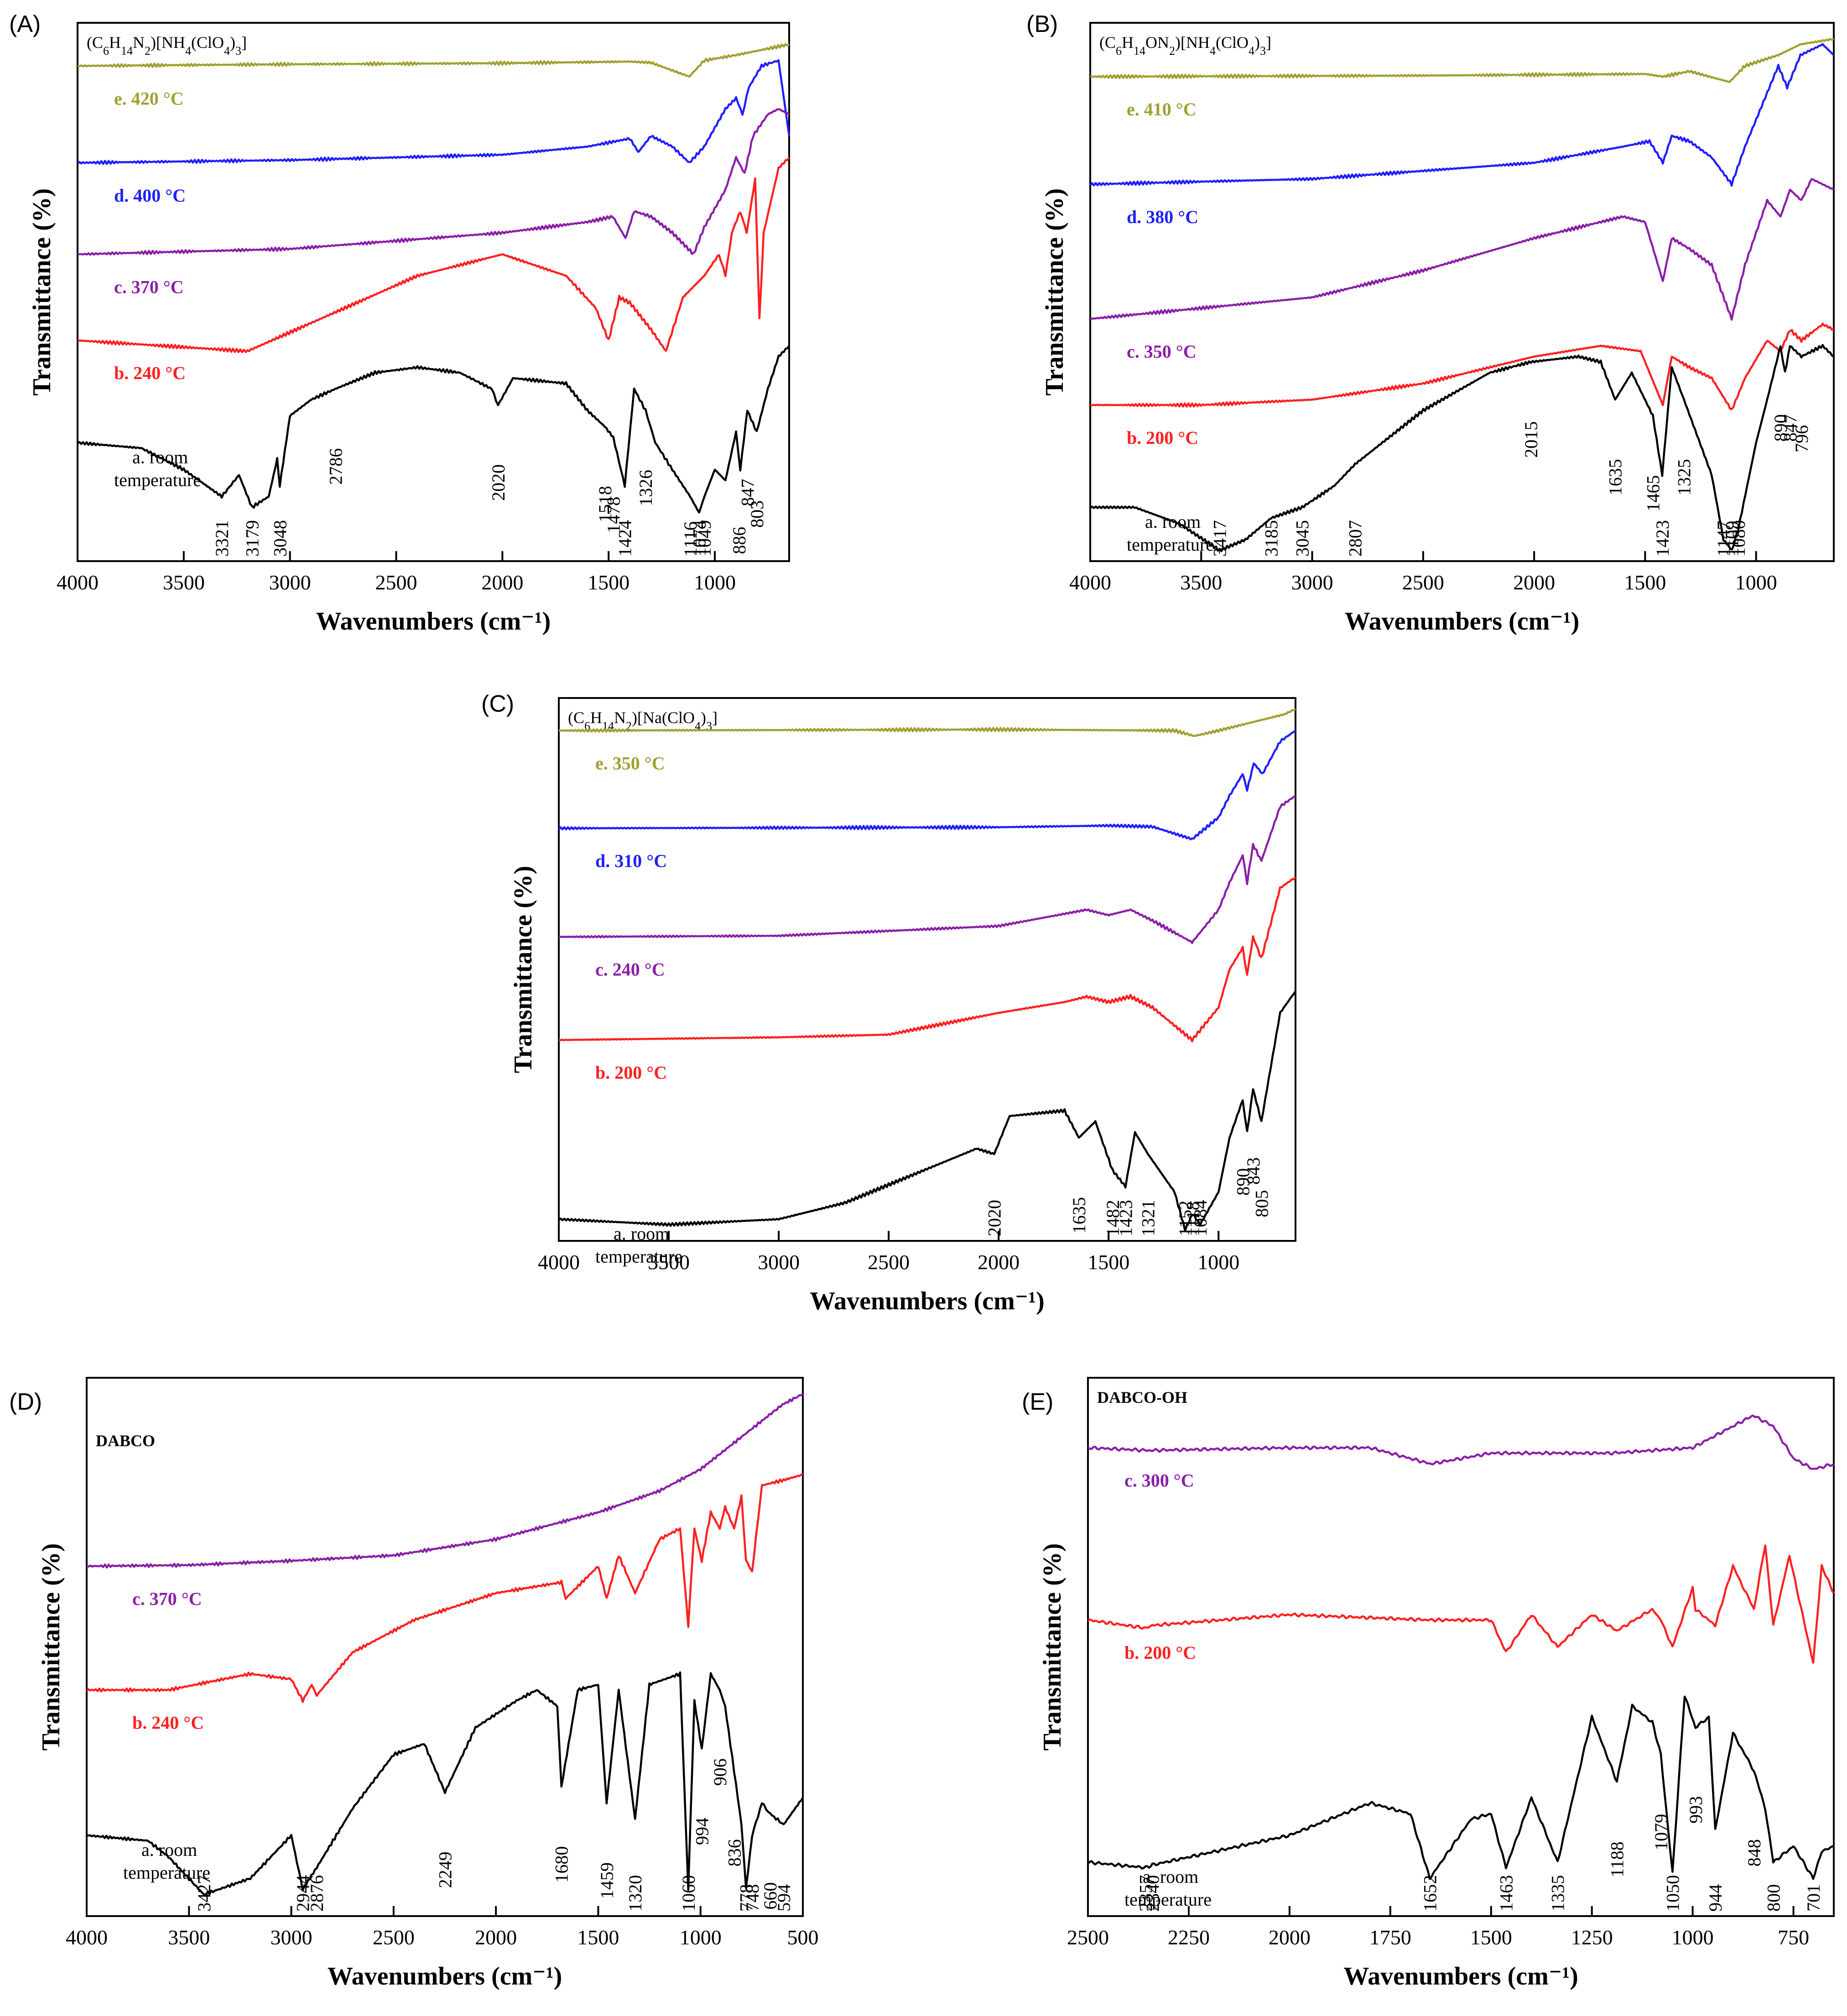 This screenshot has width=1847, height=2016. I want to click on peak-label: 2340, so click(1152, 1893).